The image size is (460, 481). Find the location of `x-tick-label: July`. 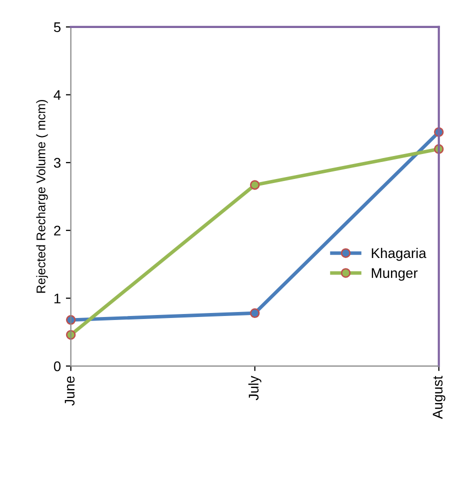

x-tick-label: July is located at coordinates (255, 388).